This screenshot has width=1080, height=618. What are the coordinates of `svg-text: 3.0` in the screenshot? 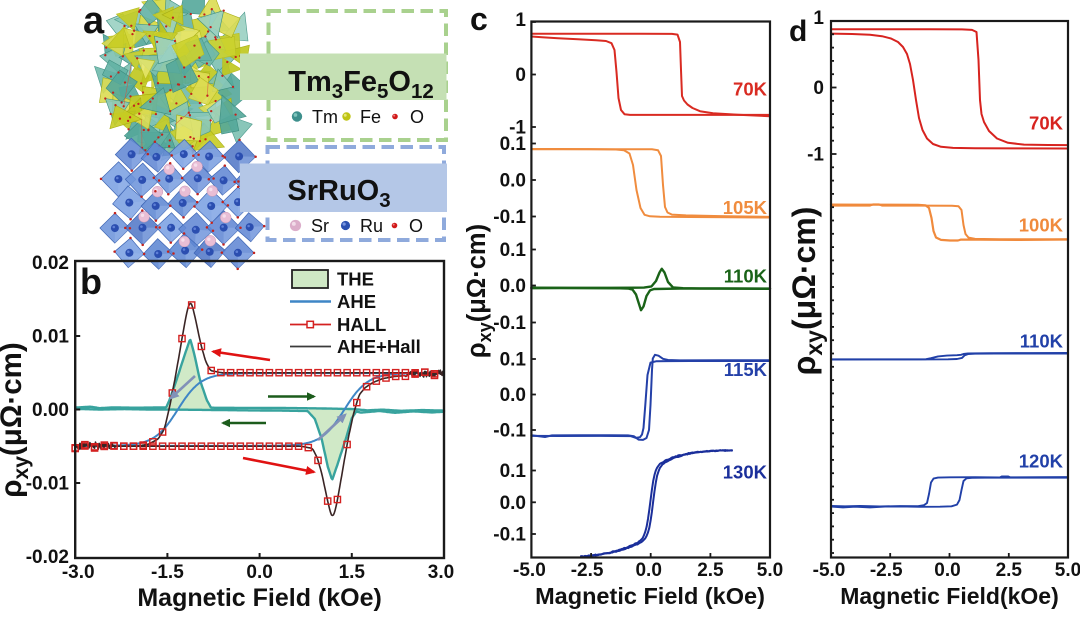 It's located at (441, 572).